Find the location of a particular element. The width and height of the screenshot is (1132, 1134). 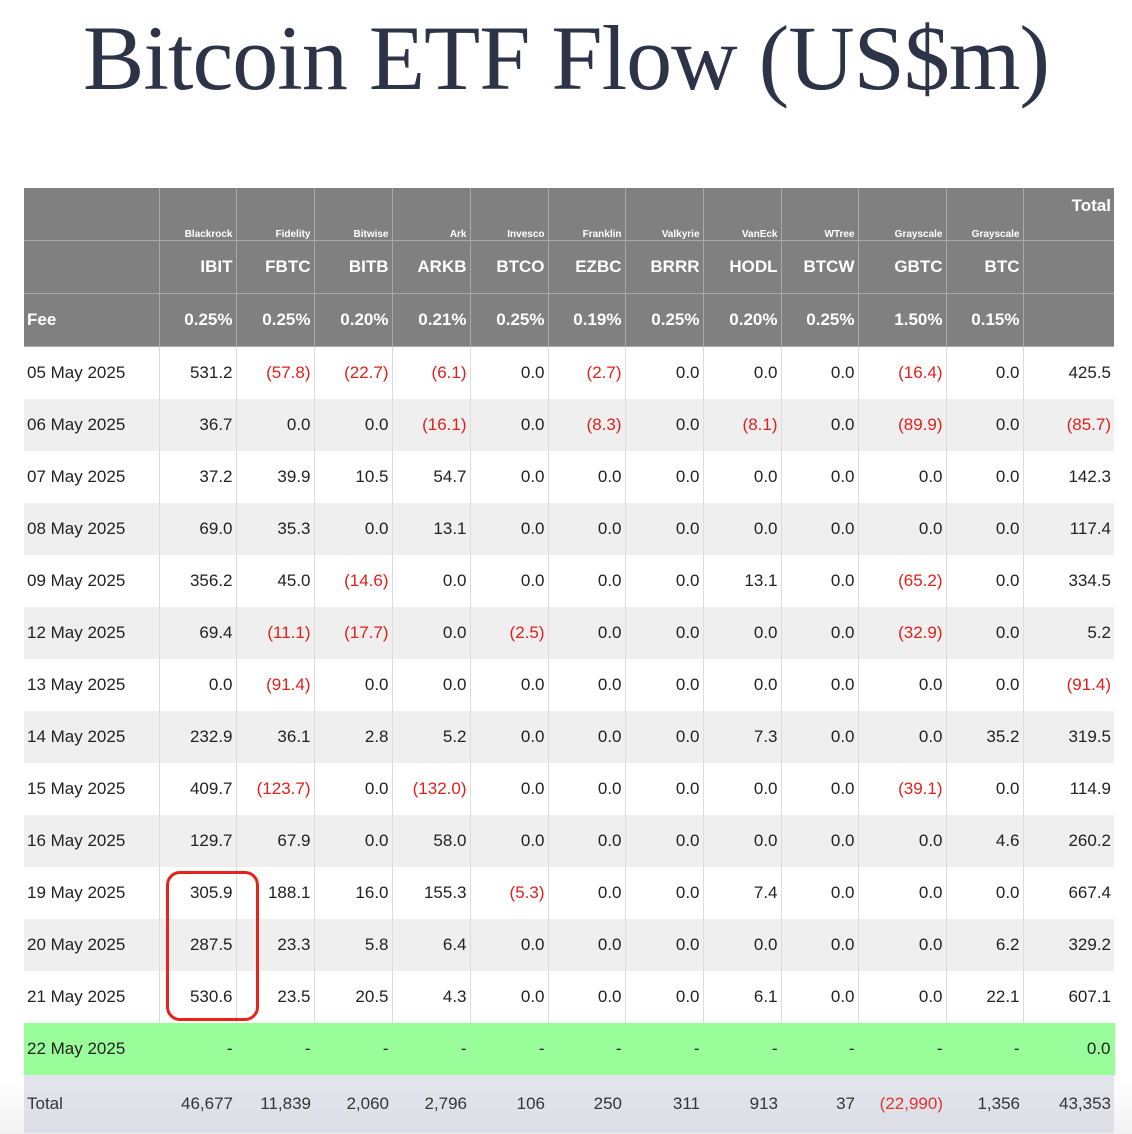

flow-cell: 6.1 is located at coordinates (742, 997).